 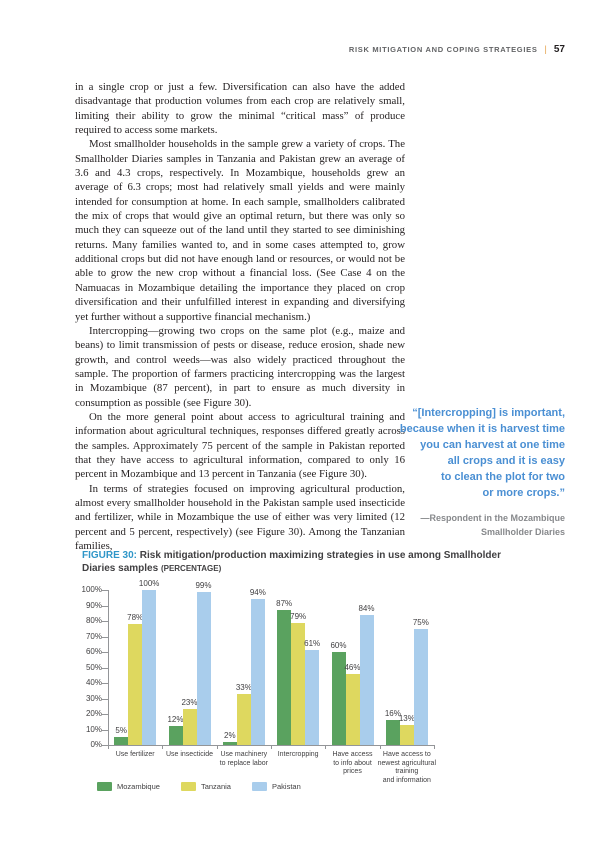 I want to click on legend-label: Mozambique, so click(x=138, y=786).